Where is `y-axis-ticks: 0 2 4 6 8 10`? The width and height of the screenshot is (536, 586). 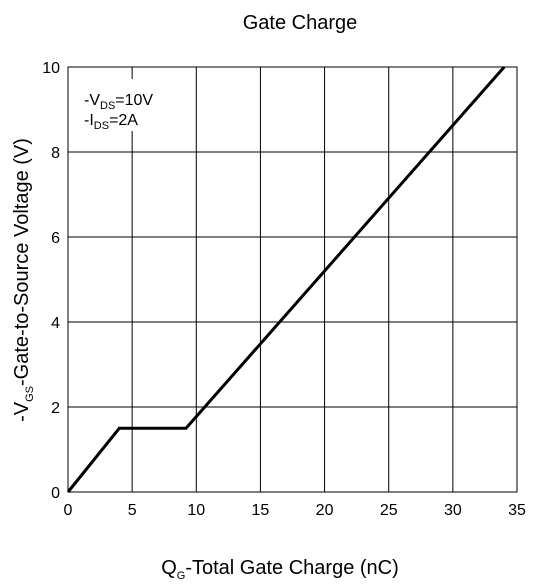
y-axis-ticks: 0 2 4 6 8 10 is located at coordinates (51, 281).